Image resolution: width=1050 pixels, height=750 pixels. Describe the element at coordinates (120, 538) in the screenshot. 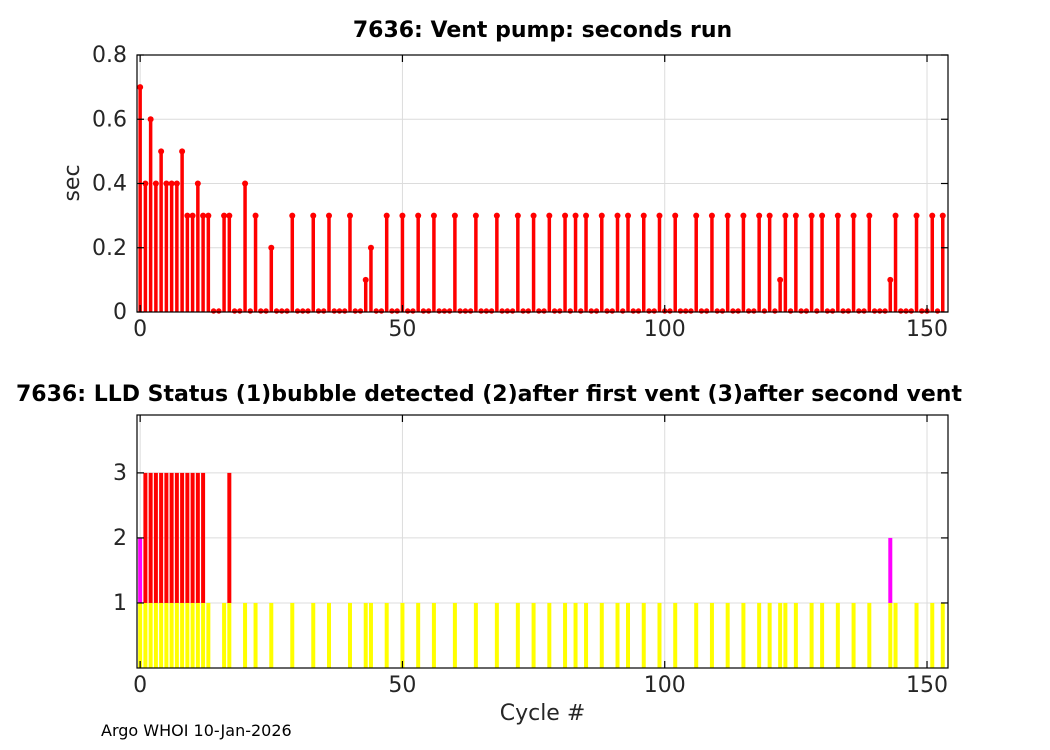

I see `lld-status-ytick-label: 2` at that location.